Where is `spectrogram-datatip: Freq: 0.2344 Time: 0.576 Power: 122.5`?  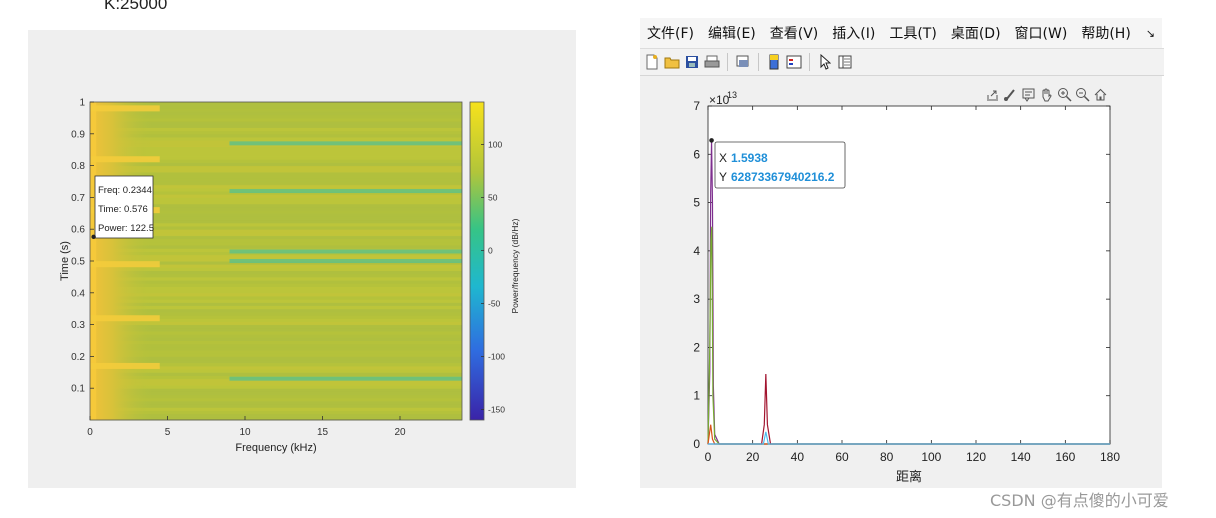
spectrogram-datatip: Freq: 0.2344 Time: 0.576 Power: 122.5 is located at coordinates (122, 207).